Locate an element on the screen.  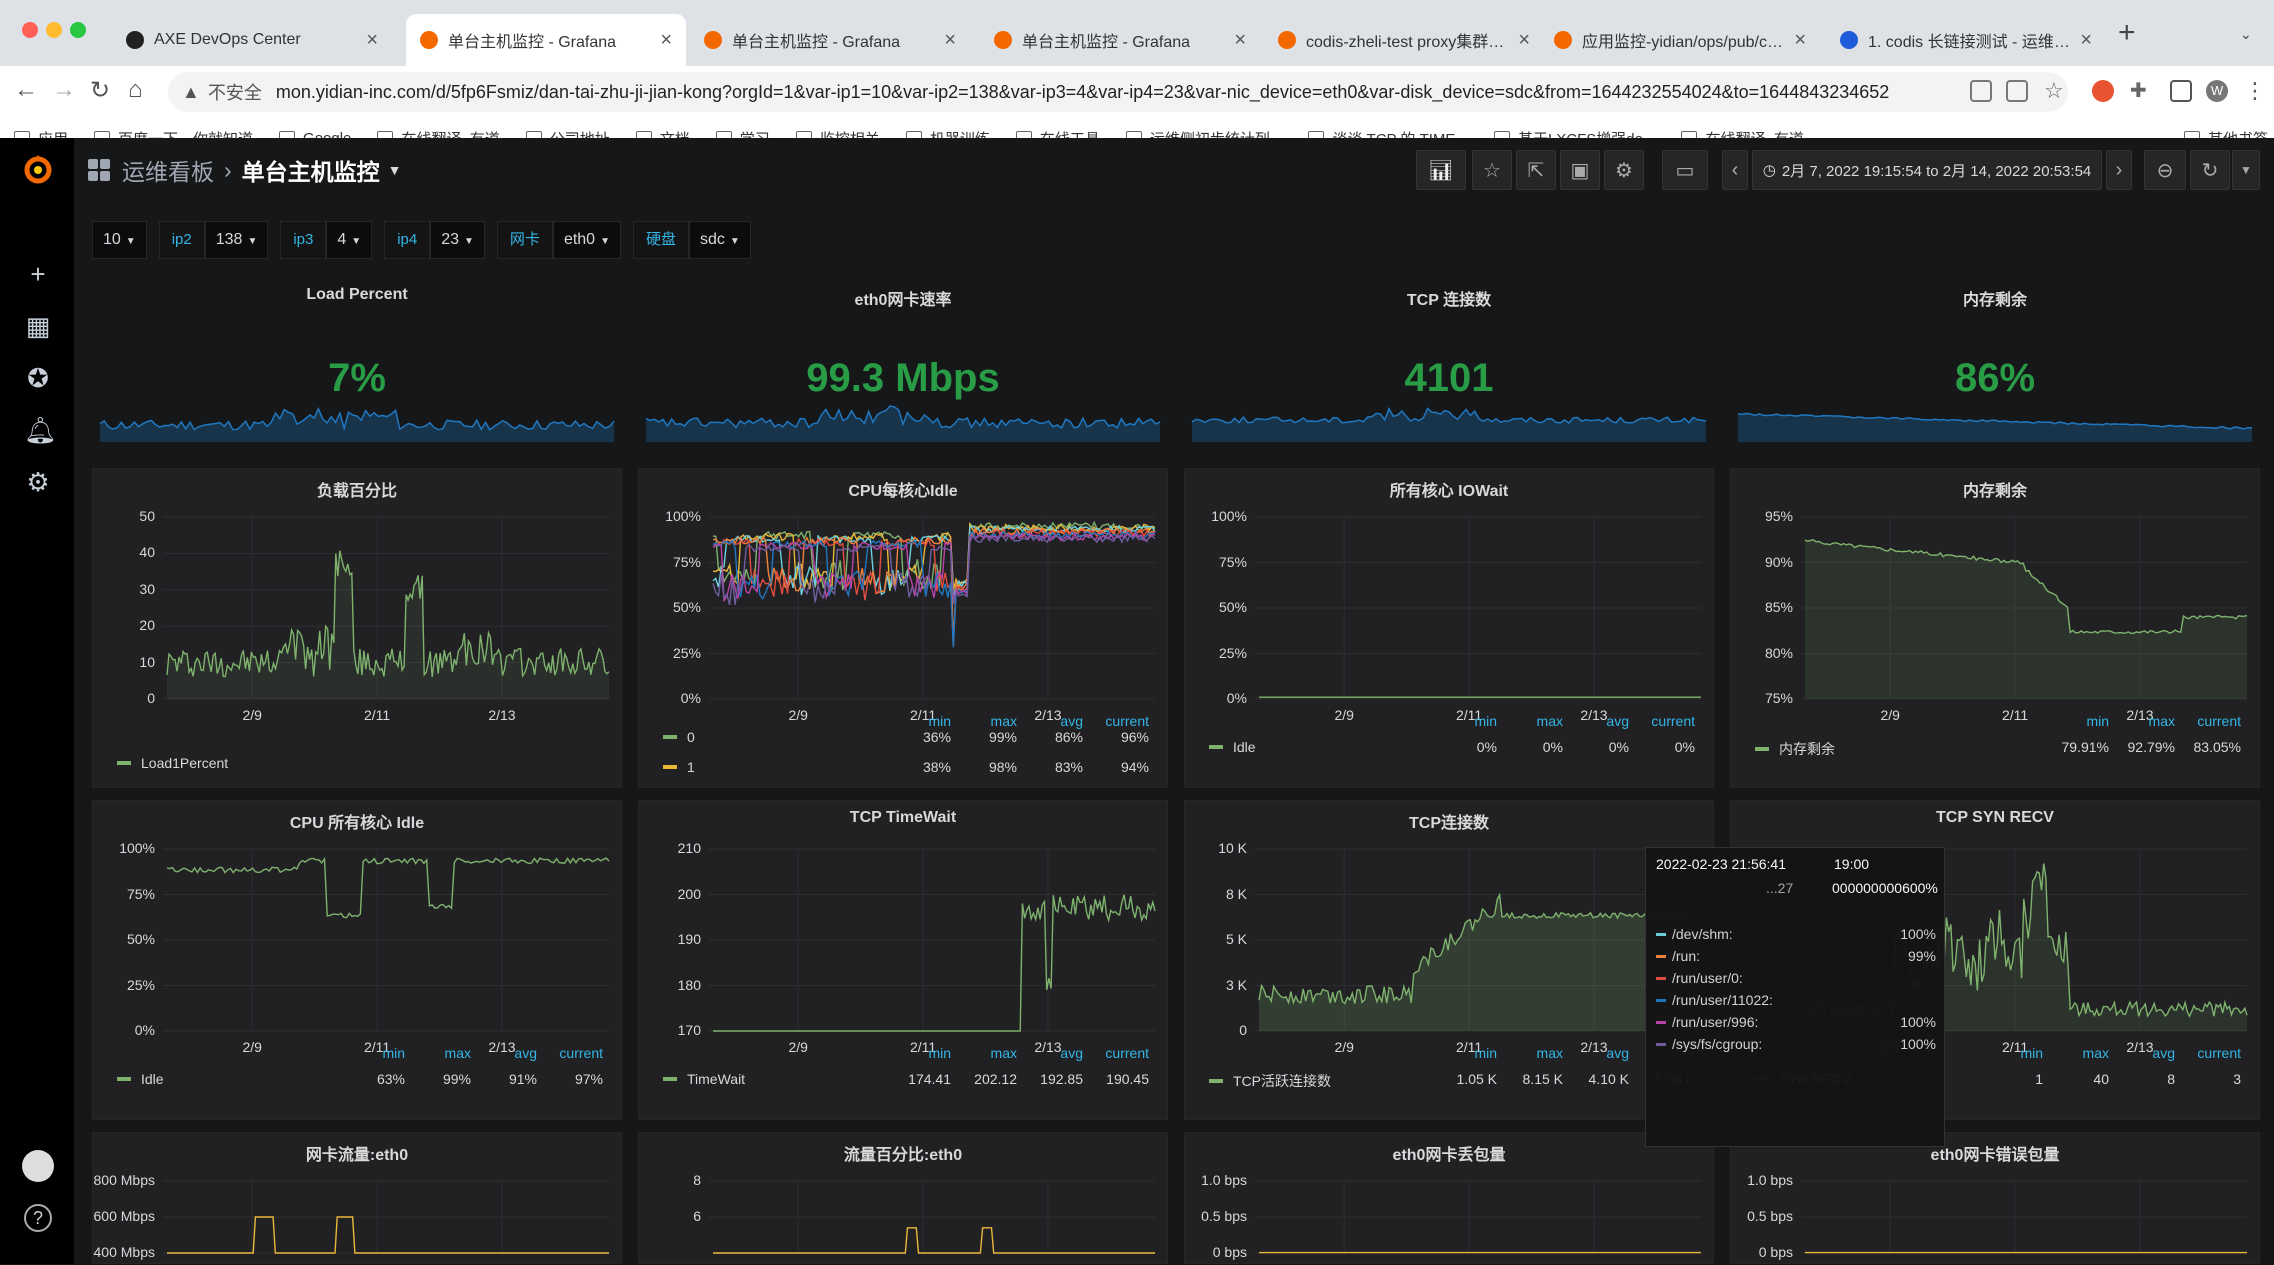
panel-title: 负载百分比 is located at coordinates (356, 491).